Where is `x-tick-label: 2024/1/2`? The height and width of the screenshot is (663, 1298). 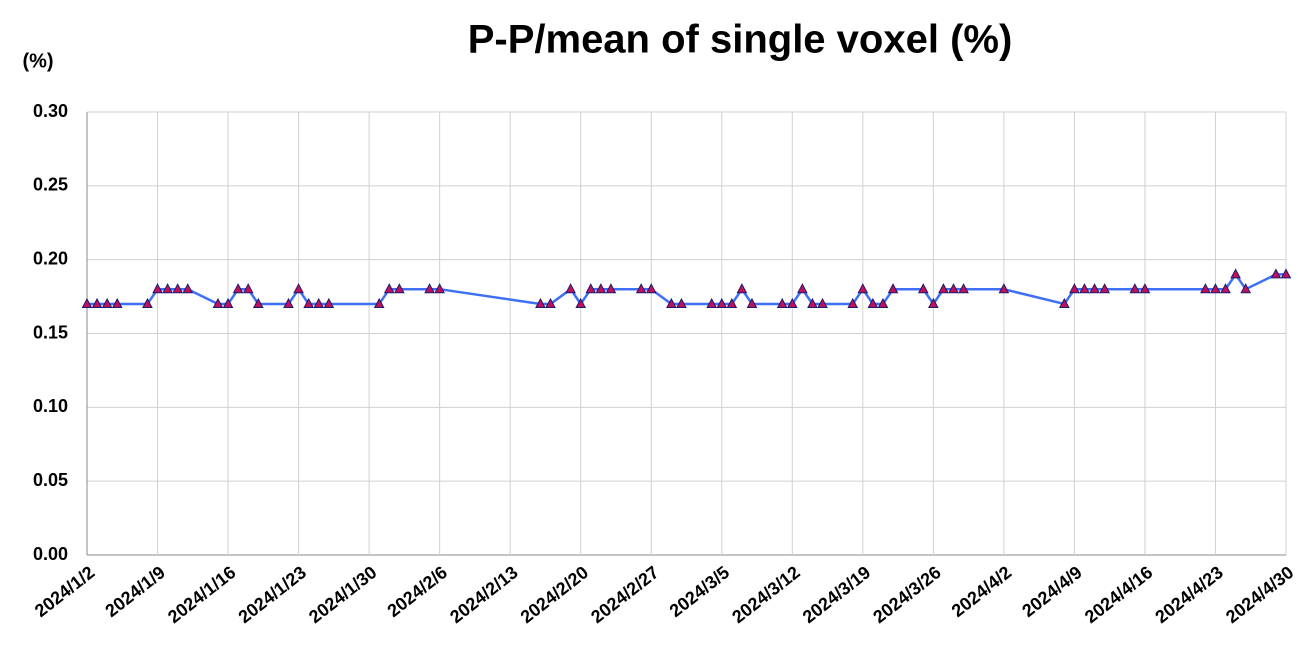 x-tick-label: 2024/1/2 is located at coordinates (65, 591).